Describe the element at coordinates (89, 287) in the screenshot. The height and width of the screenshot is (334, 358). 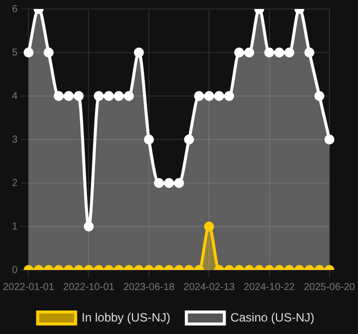
I see `x-tick-label: 2022-10-01` at that location.